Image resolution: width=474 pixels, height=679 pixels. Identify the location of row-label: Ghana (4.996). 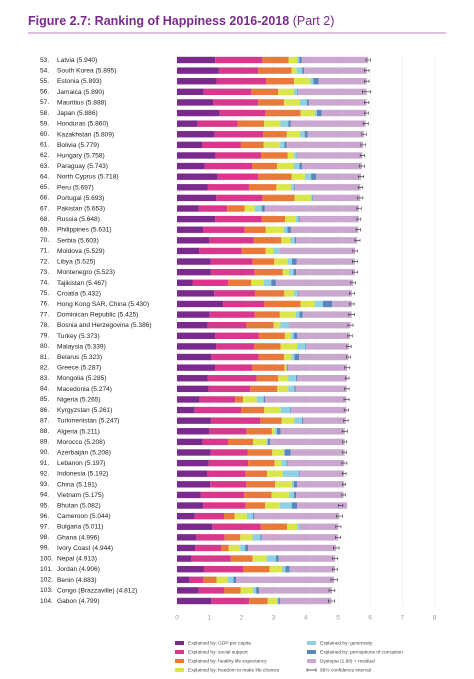
(78, 537).